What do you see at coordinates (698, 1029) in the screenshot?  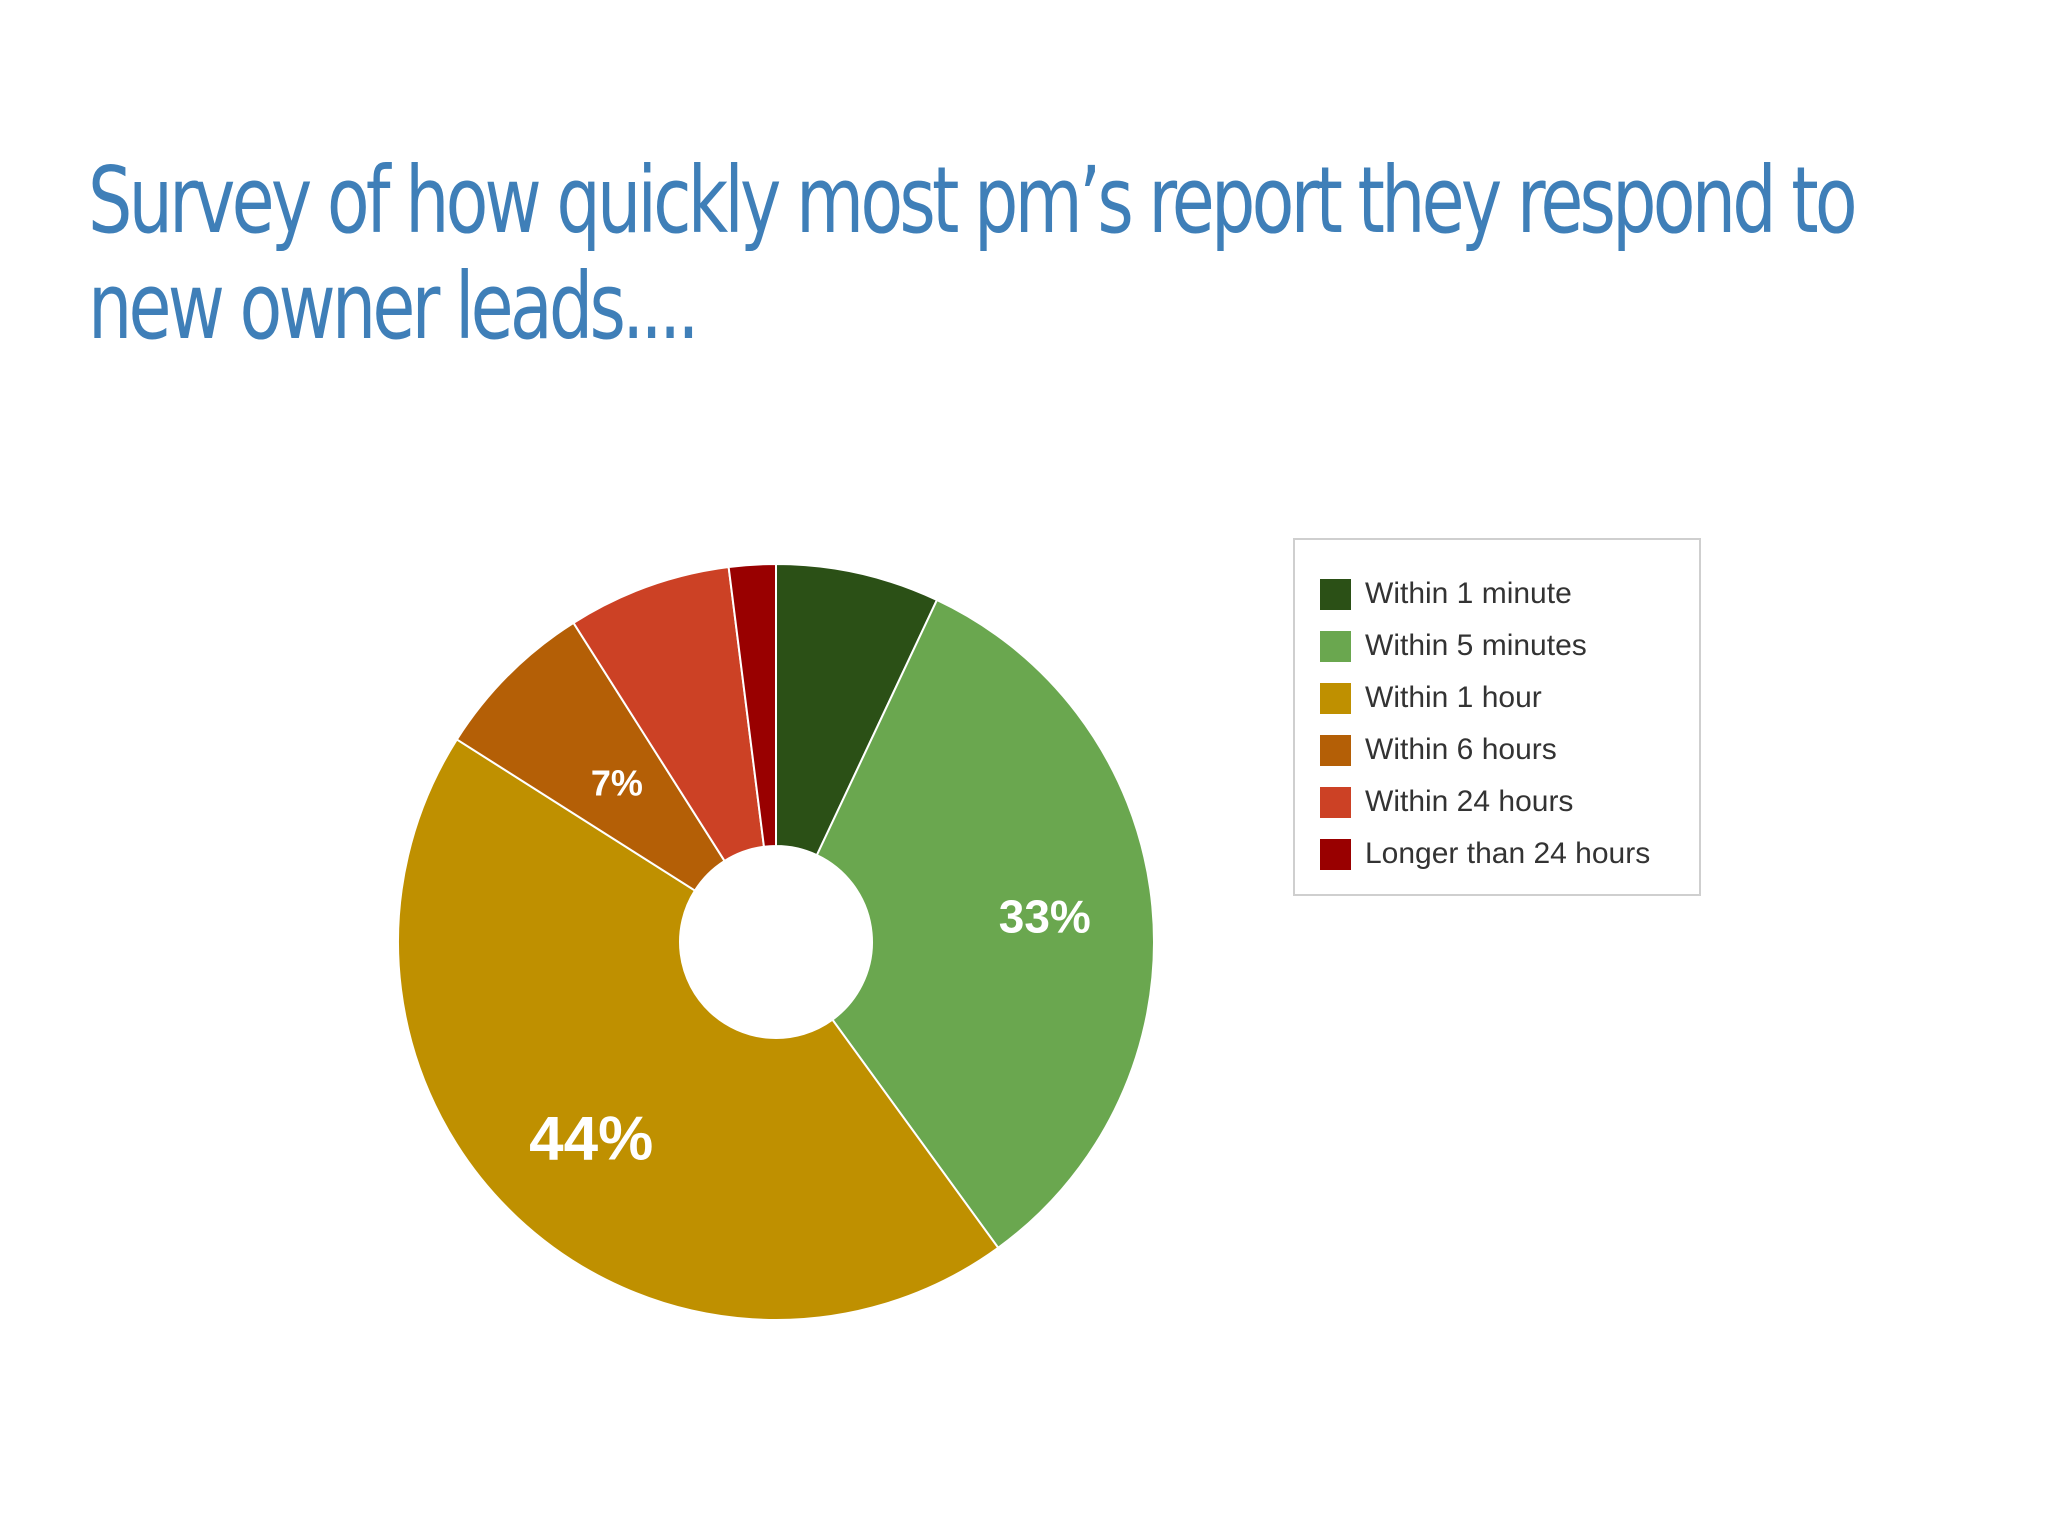 I see `pie-slice-within-1-hour` at bounding box center [698, 1029].